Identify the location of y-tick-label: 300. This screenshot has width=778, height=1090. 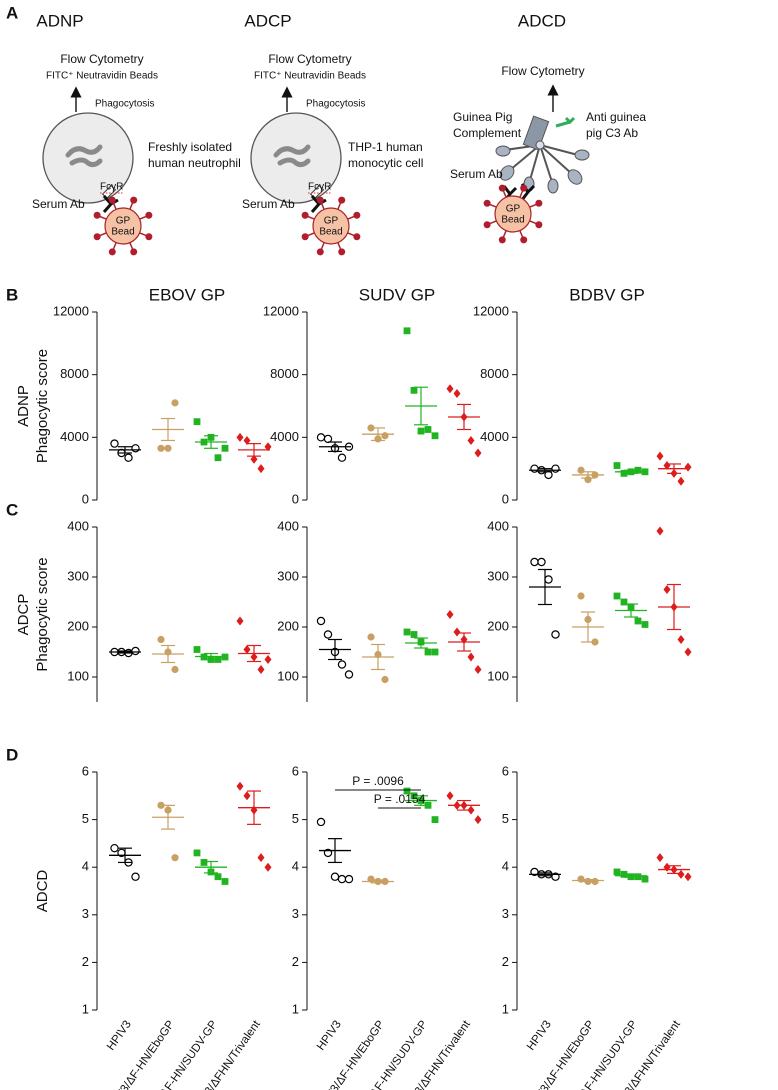
(78, 575).